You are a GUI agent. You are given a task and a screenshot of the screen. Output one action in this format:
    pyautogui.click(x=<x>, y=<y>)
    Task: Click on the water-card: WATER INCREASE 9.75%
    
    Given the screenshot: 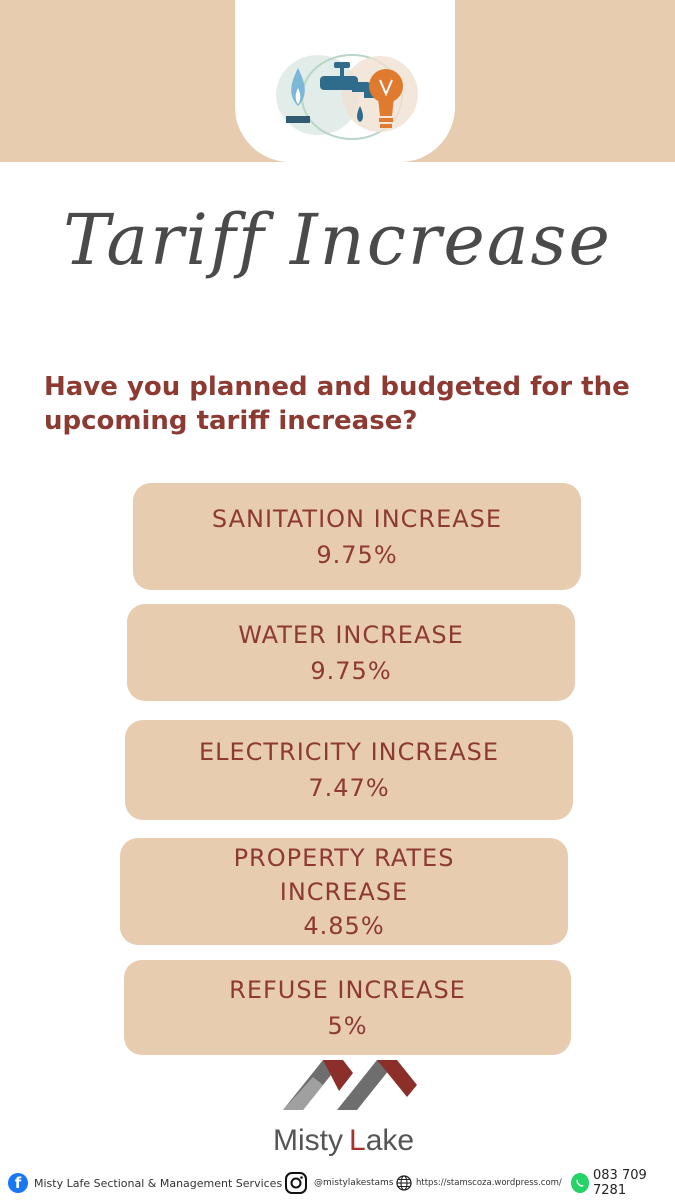 What is the action you would take?
    pyautogui.click(x=351, y=652)
    